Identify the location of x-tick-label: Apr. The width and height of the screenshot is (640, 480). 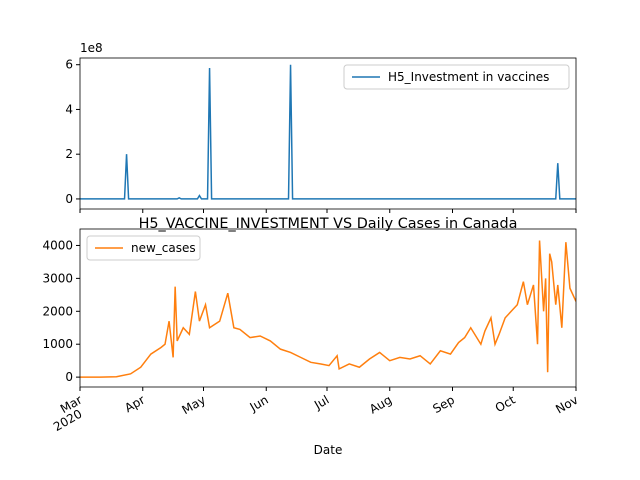
(134, 404).